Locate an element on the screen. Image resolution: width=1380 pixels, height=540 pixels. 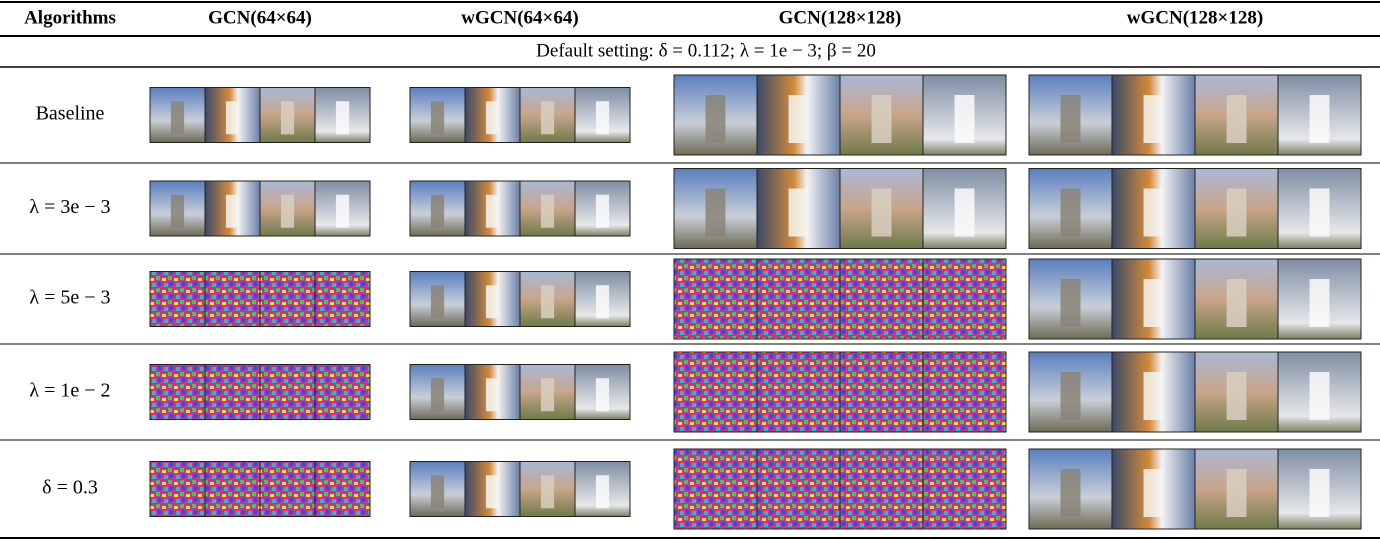
row-label: λ = 1e − 2 is located at coordinates (69, 391).